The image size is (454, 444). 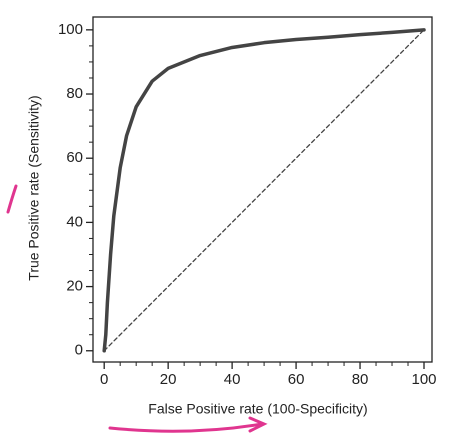 What do you see at coordinates (360, 379) in the screenshot?
I see `x-tick-label: 80` at bounding box center [360, 379].